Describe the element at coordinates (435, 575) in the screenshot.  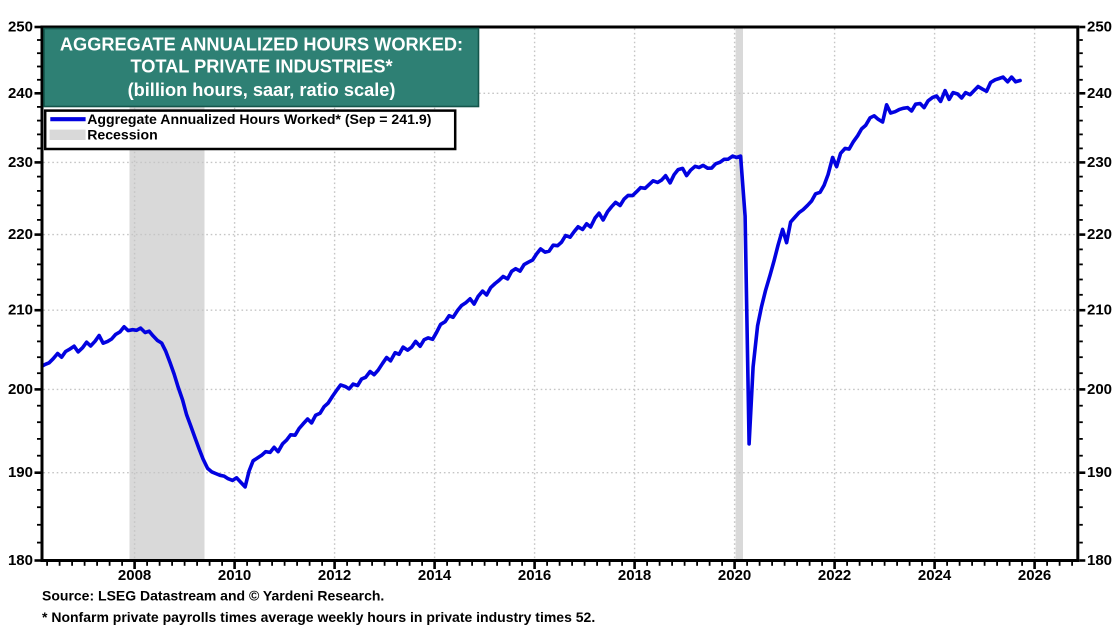
I see `svg-text: 2014` at that location.